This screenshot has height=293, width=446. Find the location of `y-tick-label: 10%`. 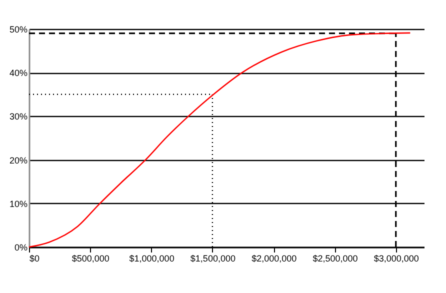

y-tick-label: 10% is located at coordinates (18, 203).